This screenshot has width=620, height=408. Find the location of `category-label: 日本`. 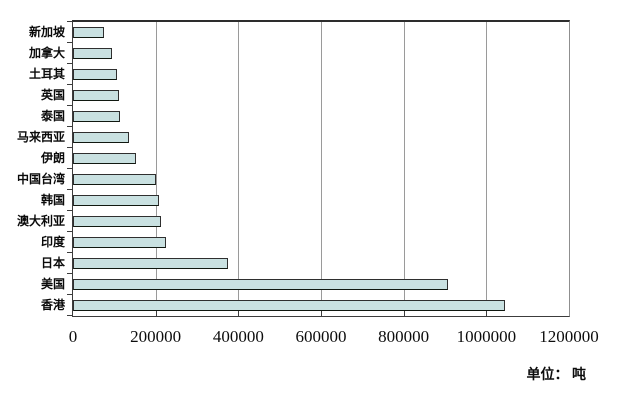

category-label: 日本 is located at coordinates (52, 263).